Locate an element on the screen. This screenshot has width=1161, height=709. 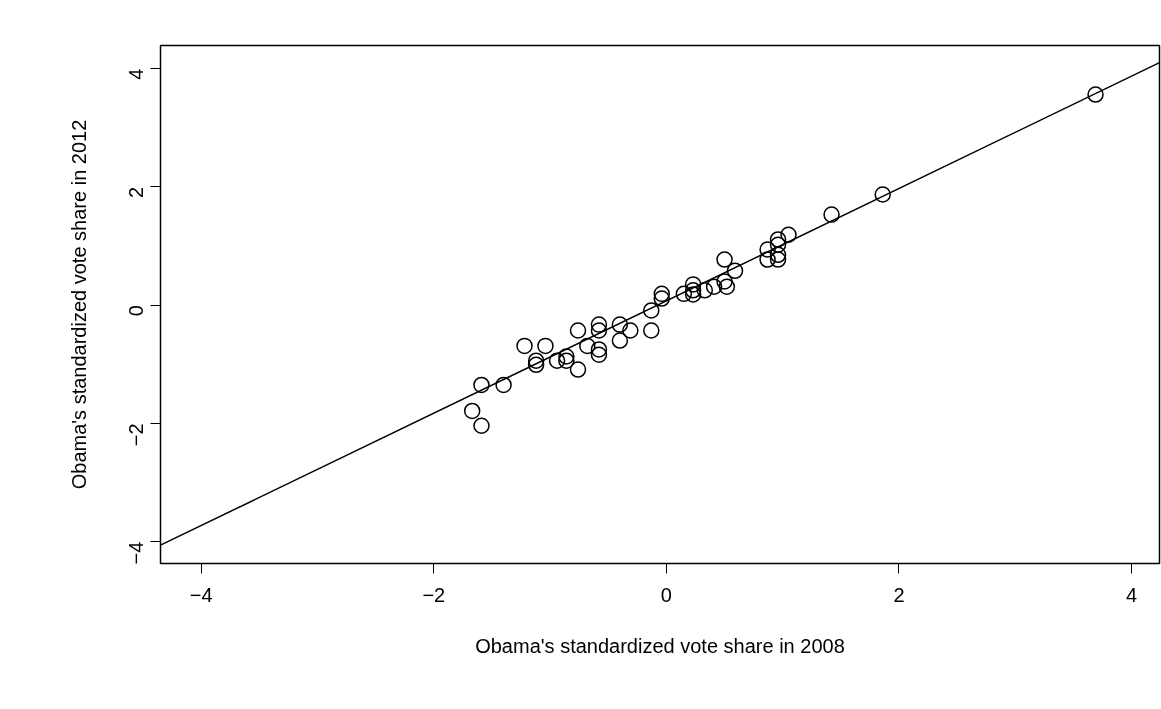
y-axis-title: Obama's standardized vote share in 2012 is located at coordinates (78, 304).